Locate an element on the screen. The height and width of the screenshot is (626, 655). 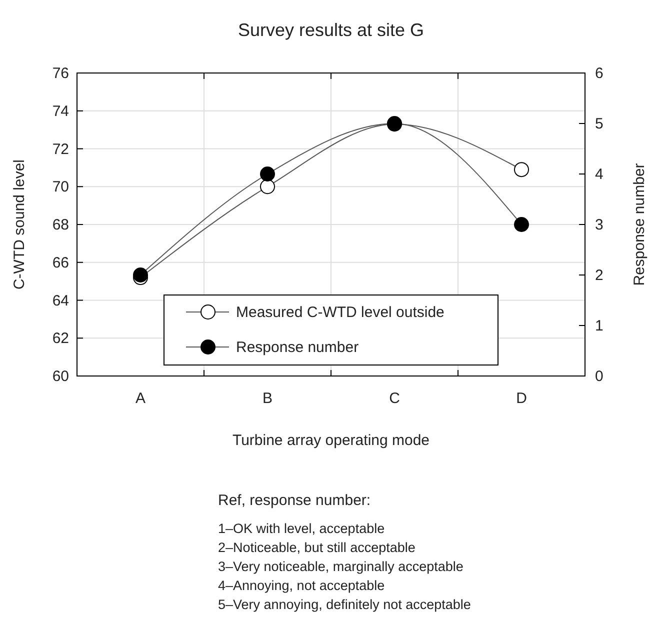
legend-label: Response number is located at coordinates (297, 347).